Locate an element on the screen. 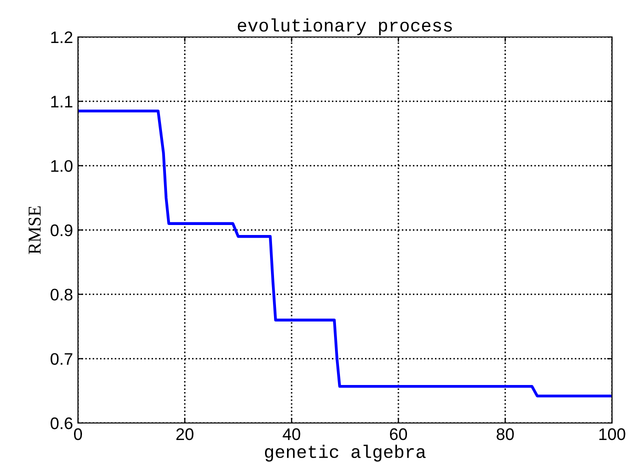 This screenshot has width=629, height=463. x-tick-label: 20 is located at coordinates (185, 434).